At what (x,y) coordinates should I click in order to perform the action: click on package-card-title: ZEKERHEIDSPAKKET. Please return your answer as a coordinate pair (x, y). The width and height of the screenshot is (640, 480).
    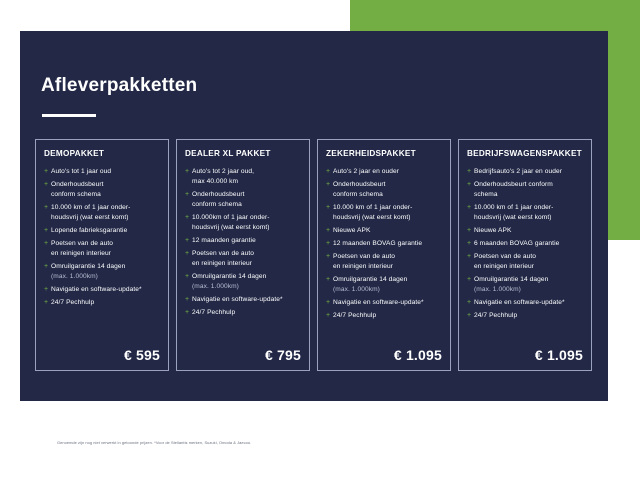
    Looking at the image, I should click on (371, 153).